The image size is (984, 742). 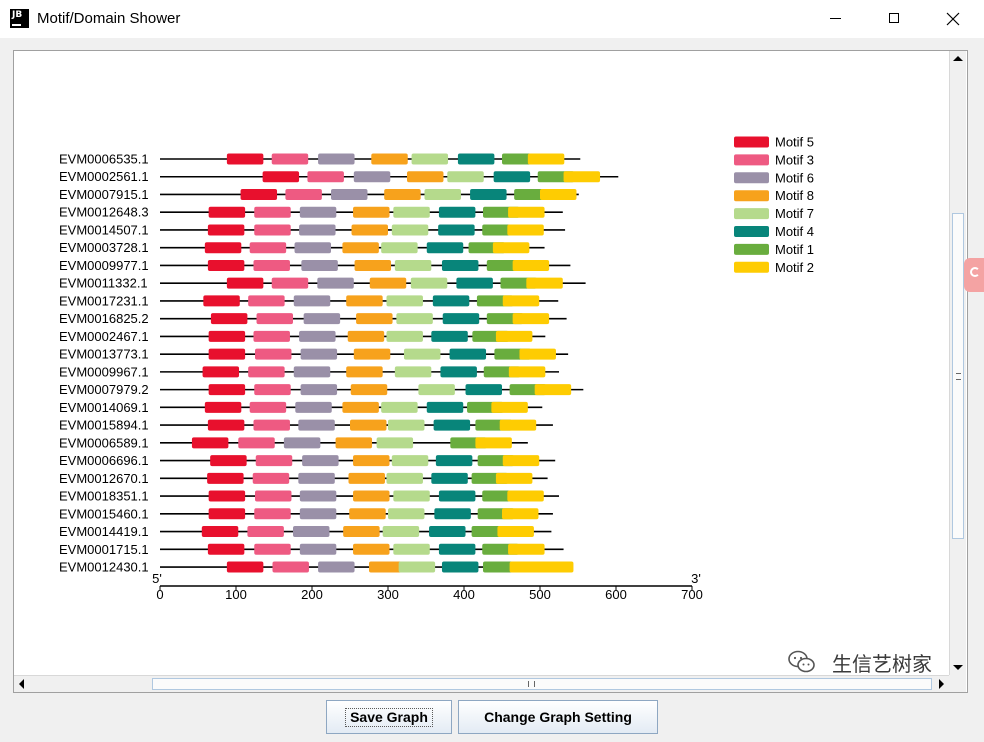 What do you see at coordinates (692, 594) in the screenshot?
I see `x-tick-label: 700` at bounding box center [692, 594].